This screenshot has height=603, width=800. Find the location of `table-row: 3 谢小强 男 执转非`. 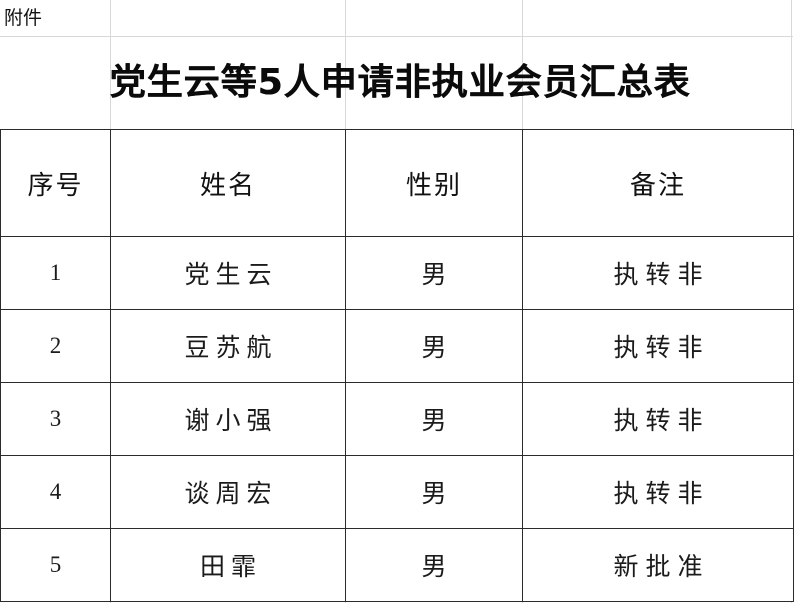

table-row: 3 谢小强 男 执转非 is located at coordinates (397, 419).